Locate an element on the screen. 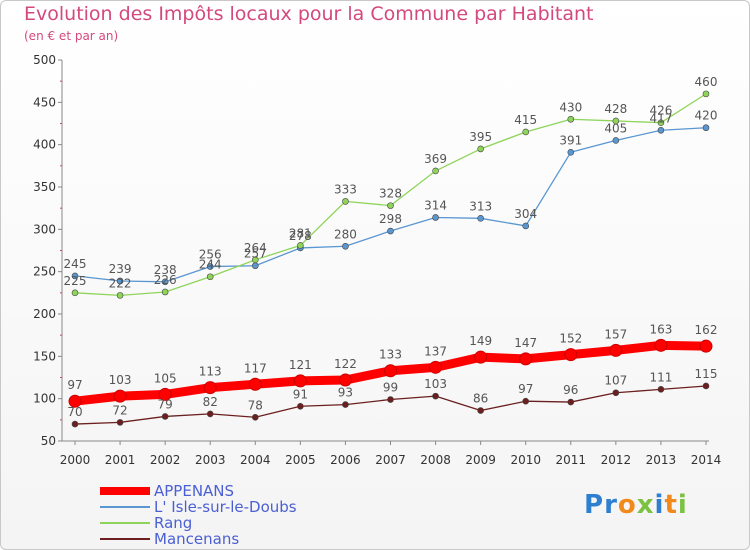 The width and height of the screenshot is (750, 550). logo-letter: o is located at coordinates (627, 505).